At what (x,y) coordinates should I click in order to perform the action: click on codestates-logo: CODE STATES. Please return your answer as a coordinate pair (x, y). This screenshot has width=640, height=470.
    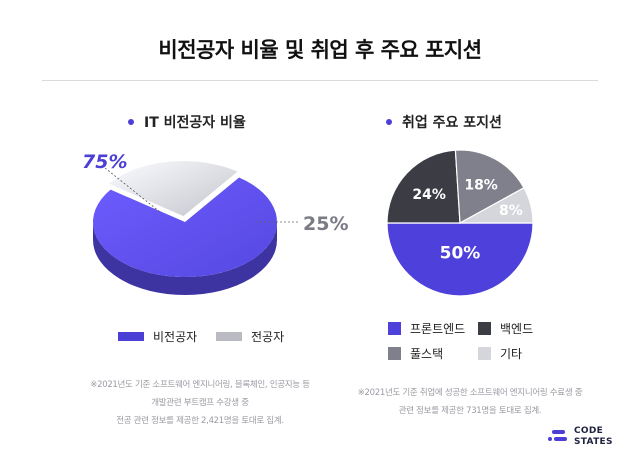
    Looking at the image, I should click on (580, 437).